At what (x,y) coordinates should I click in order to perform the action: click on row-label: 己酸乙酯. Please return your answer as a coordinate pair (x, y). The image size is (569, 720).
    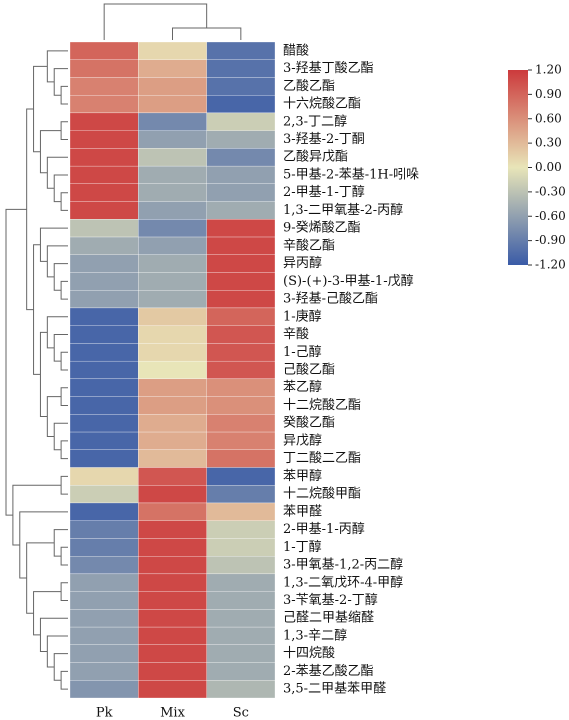
    Looking at the image, I should click on (309, 370).